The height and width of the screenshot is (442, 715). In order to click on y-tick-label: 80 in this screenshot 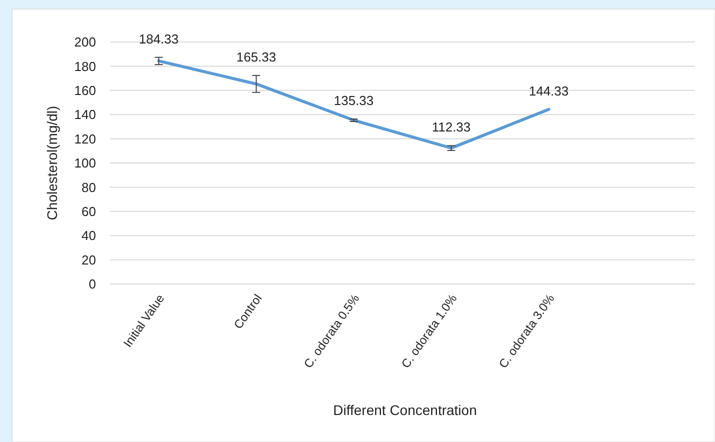, I will do `click(89, 187)`.